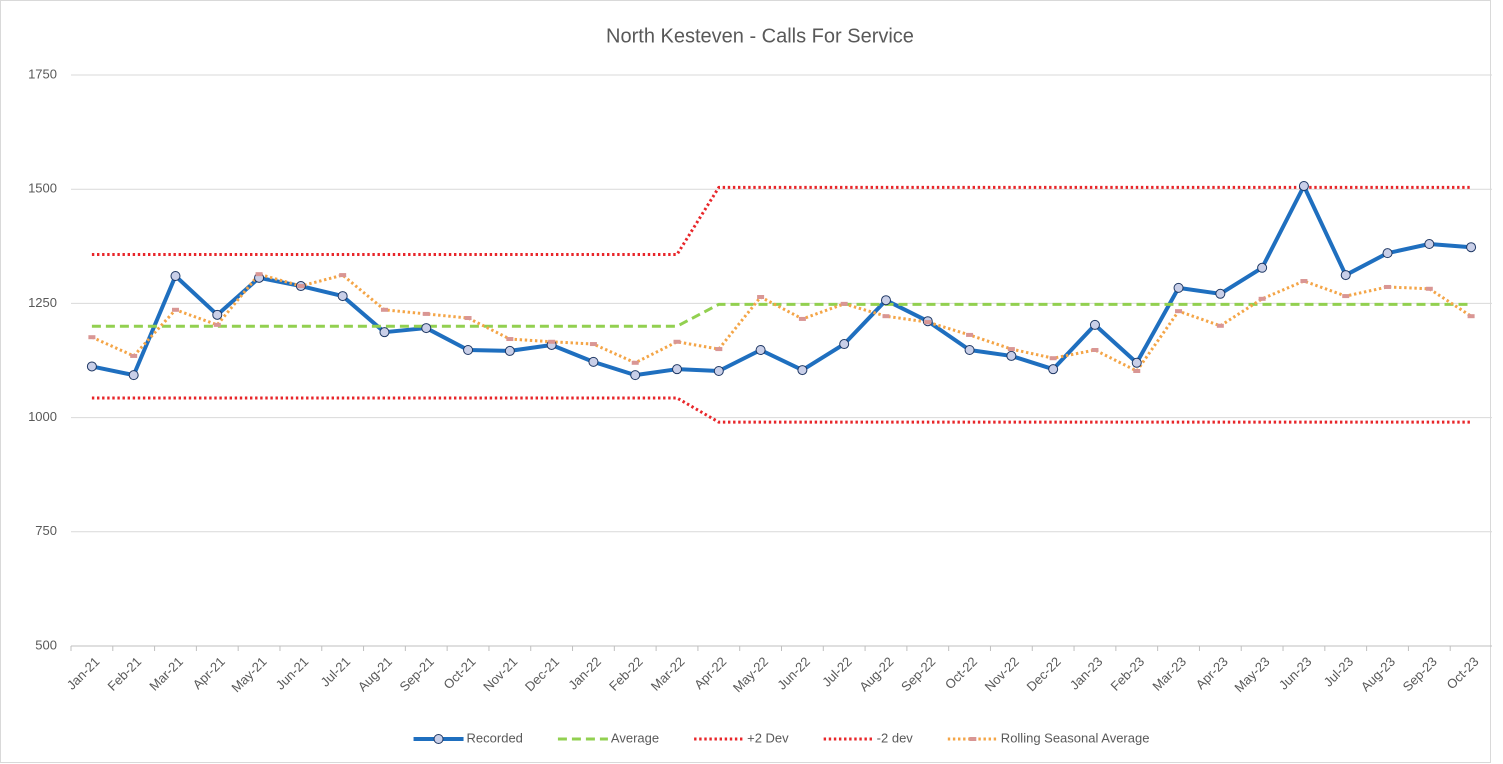 The image size is (1503, 764). Describe the element at coordinates (46, 644) in the screenshot. I see `y-tick-label: 500` at that location.